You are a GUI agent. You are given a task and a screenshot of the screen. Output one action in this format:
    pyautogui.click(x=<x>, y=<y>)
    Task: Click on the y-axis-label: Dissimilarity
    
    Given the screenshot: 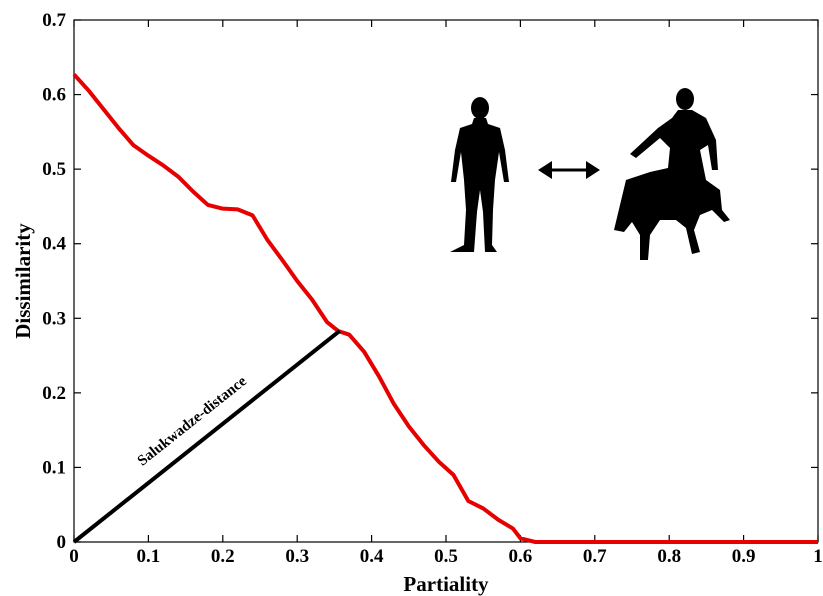 What is the action you would take?
    pyautogui.click(x=23, y=281)
    